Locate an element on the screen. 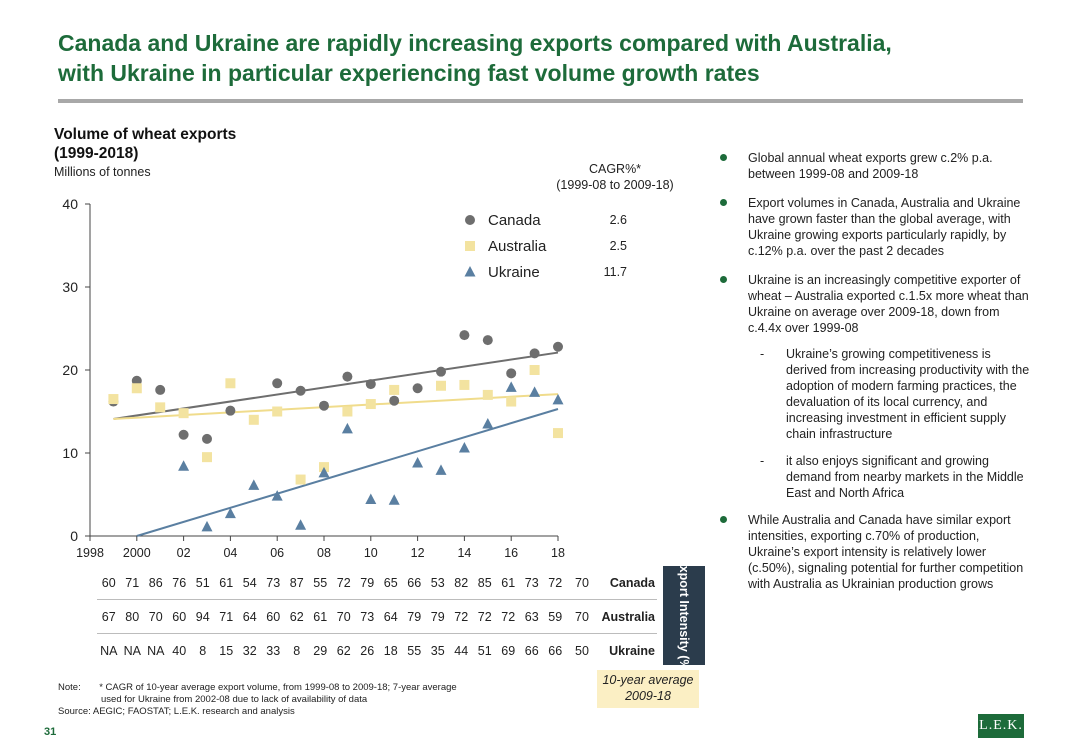 This screenshot has width=1080, height=748. ei-cell: 51 is located at coordinates (484, 650).